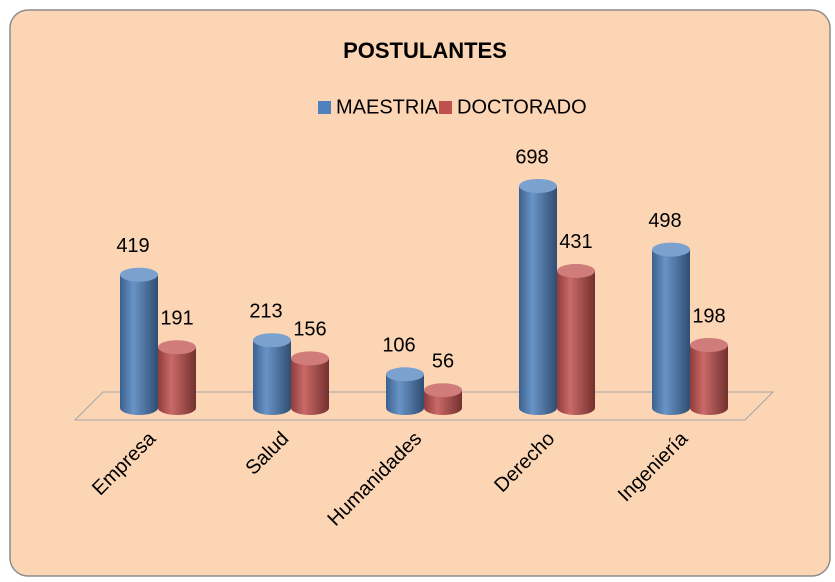  I want to click on data-label: 213, so click(265, 312).